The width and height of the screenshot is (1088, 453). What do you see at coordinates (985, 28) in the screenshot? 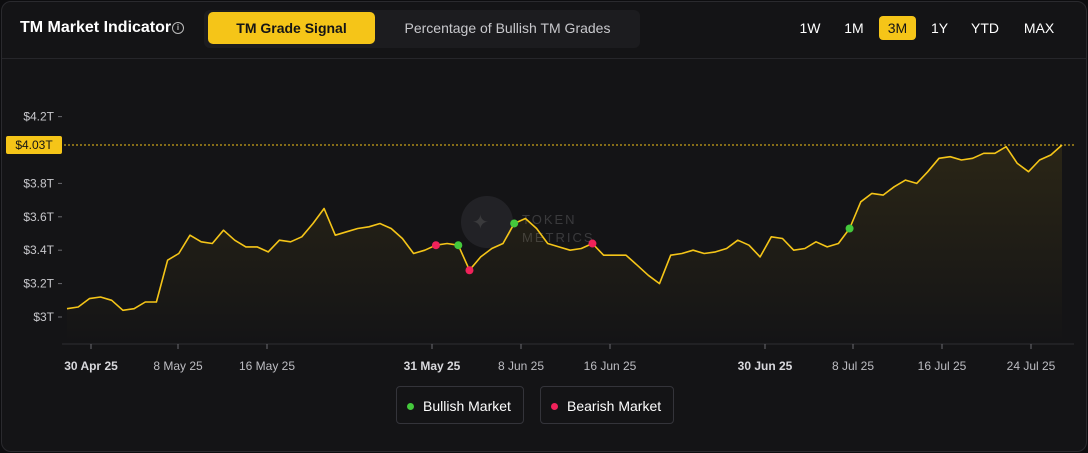
I see `range-ytd-button: YTD` at bounding box center [985, 28].